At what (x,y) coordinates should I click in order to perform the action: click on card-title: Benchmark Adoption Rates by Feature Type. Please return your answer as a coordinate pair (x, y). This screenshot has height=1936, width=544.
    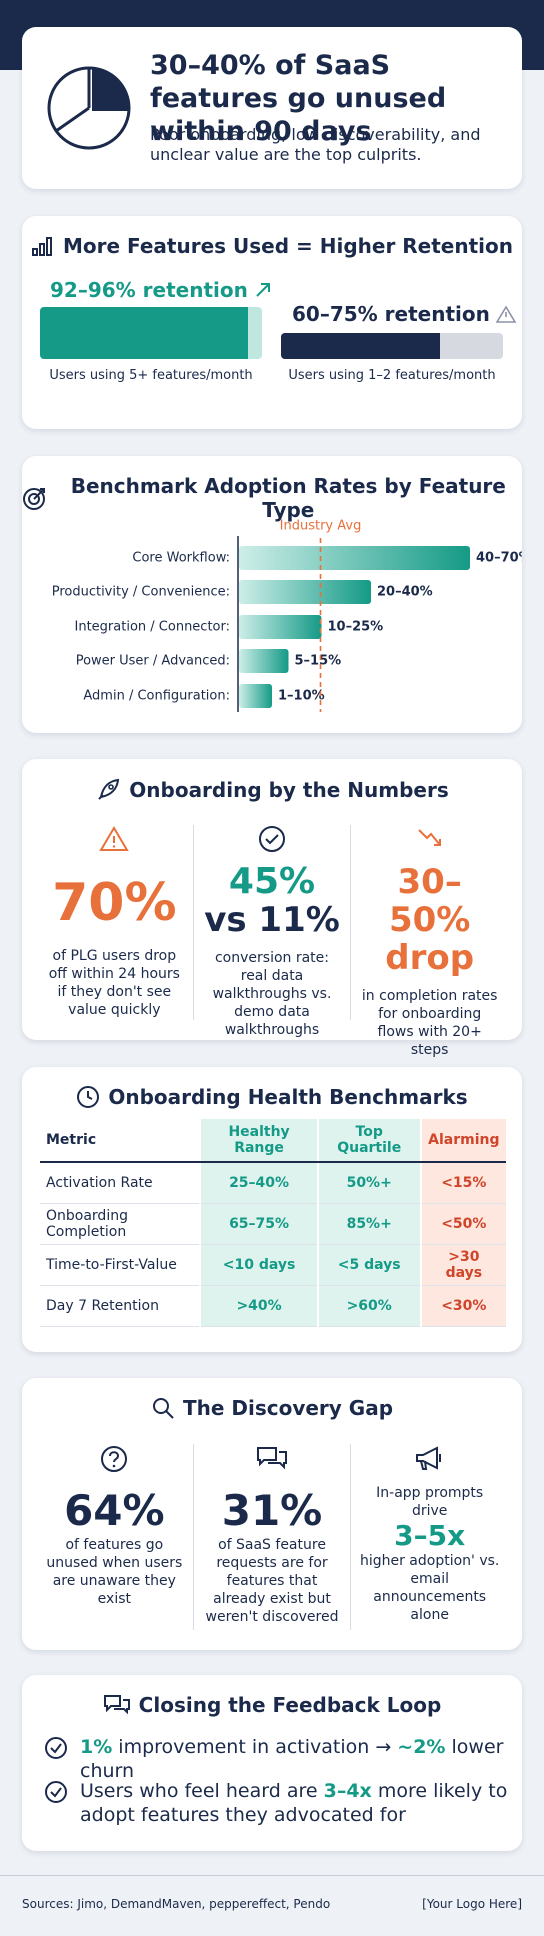
    Looking at the image, I should click on (272, 498).